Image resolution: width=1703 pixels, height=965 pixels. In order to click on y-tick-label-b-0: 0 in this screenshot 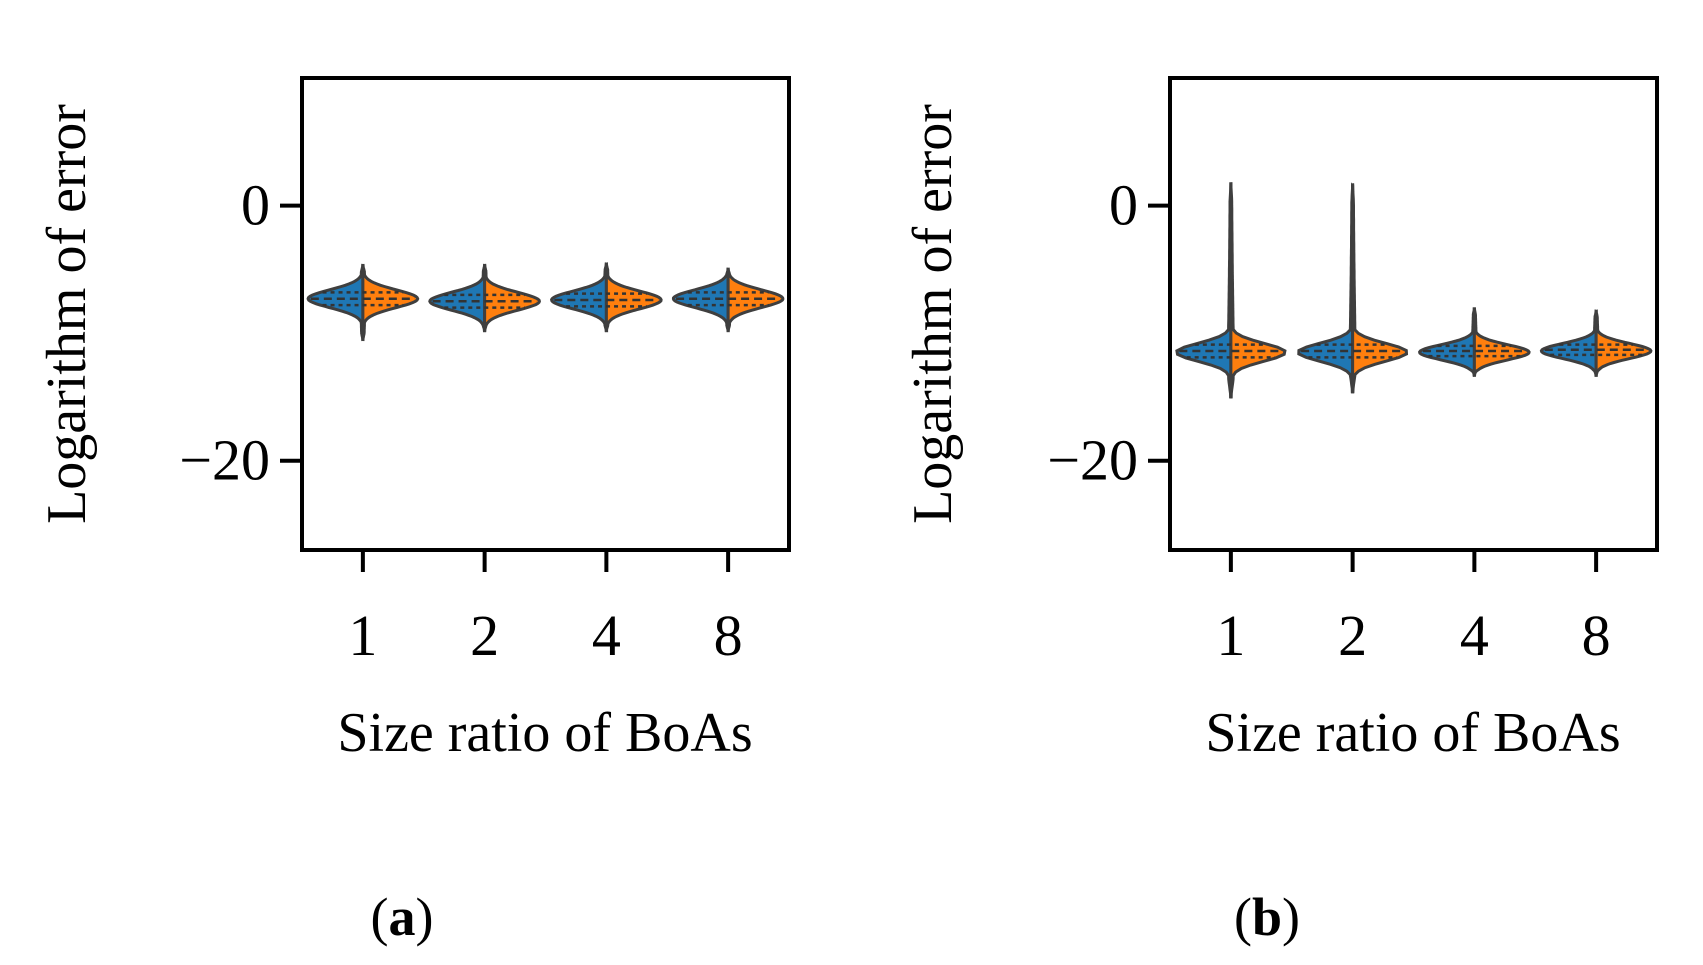, I will do `click(1123, 205)`.